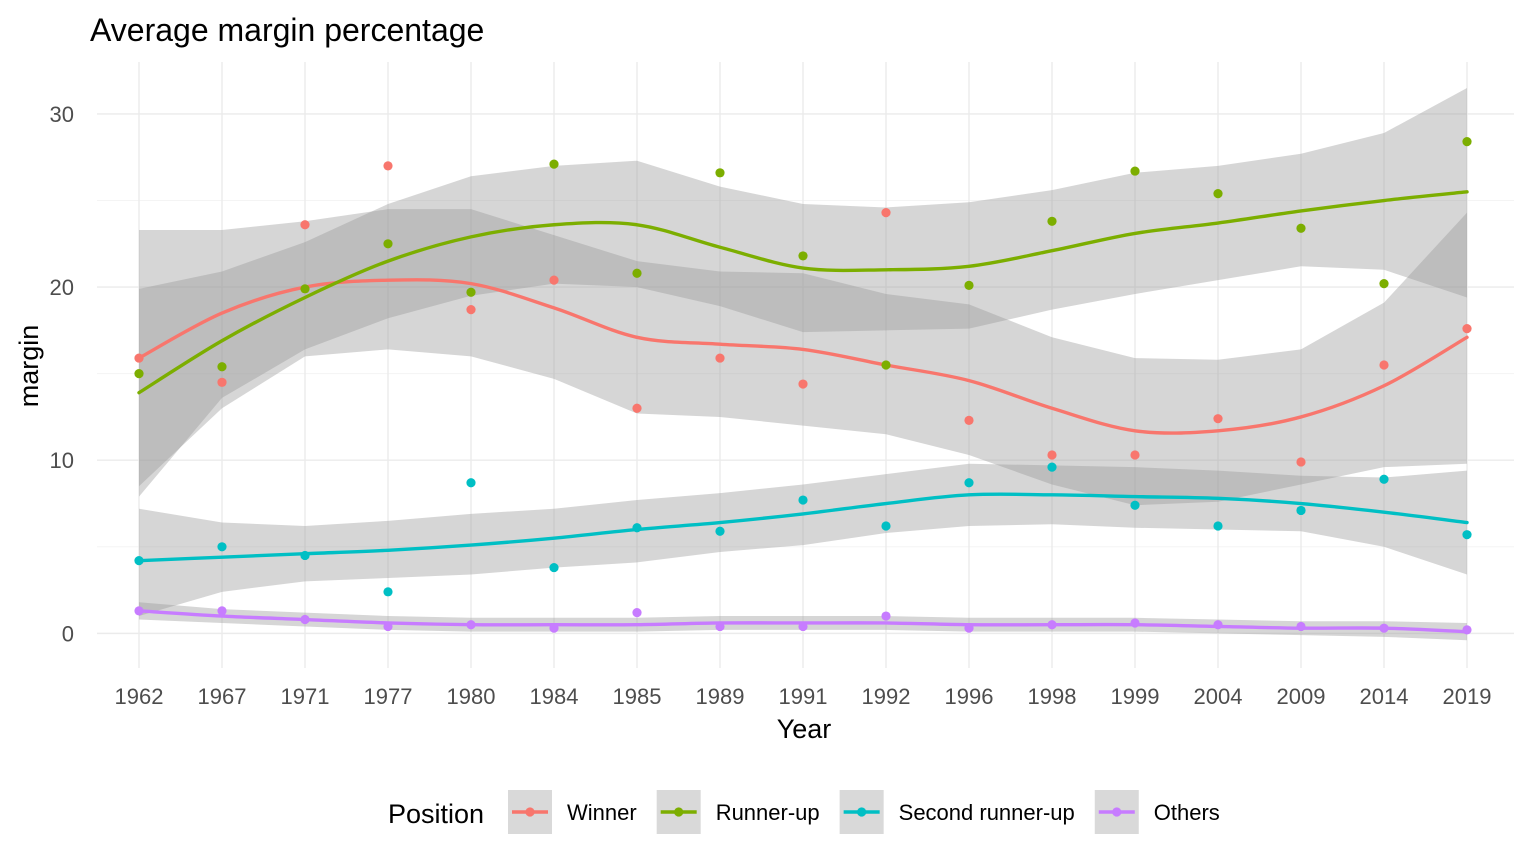 Image resolution: width=1536 pixels, height=864 pixels. I want to click on x-axis-title: Year, so click(804, 729).